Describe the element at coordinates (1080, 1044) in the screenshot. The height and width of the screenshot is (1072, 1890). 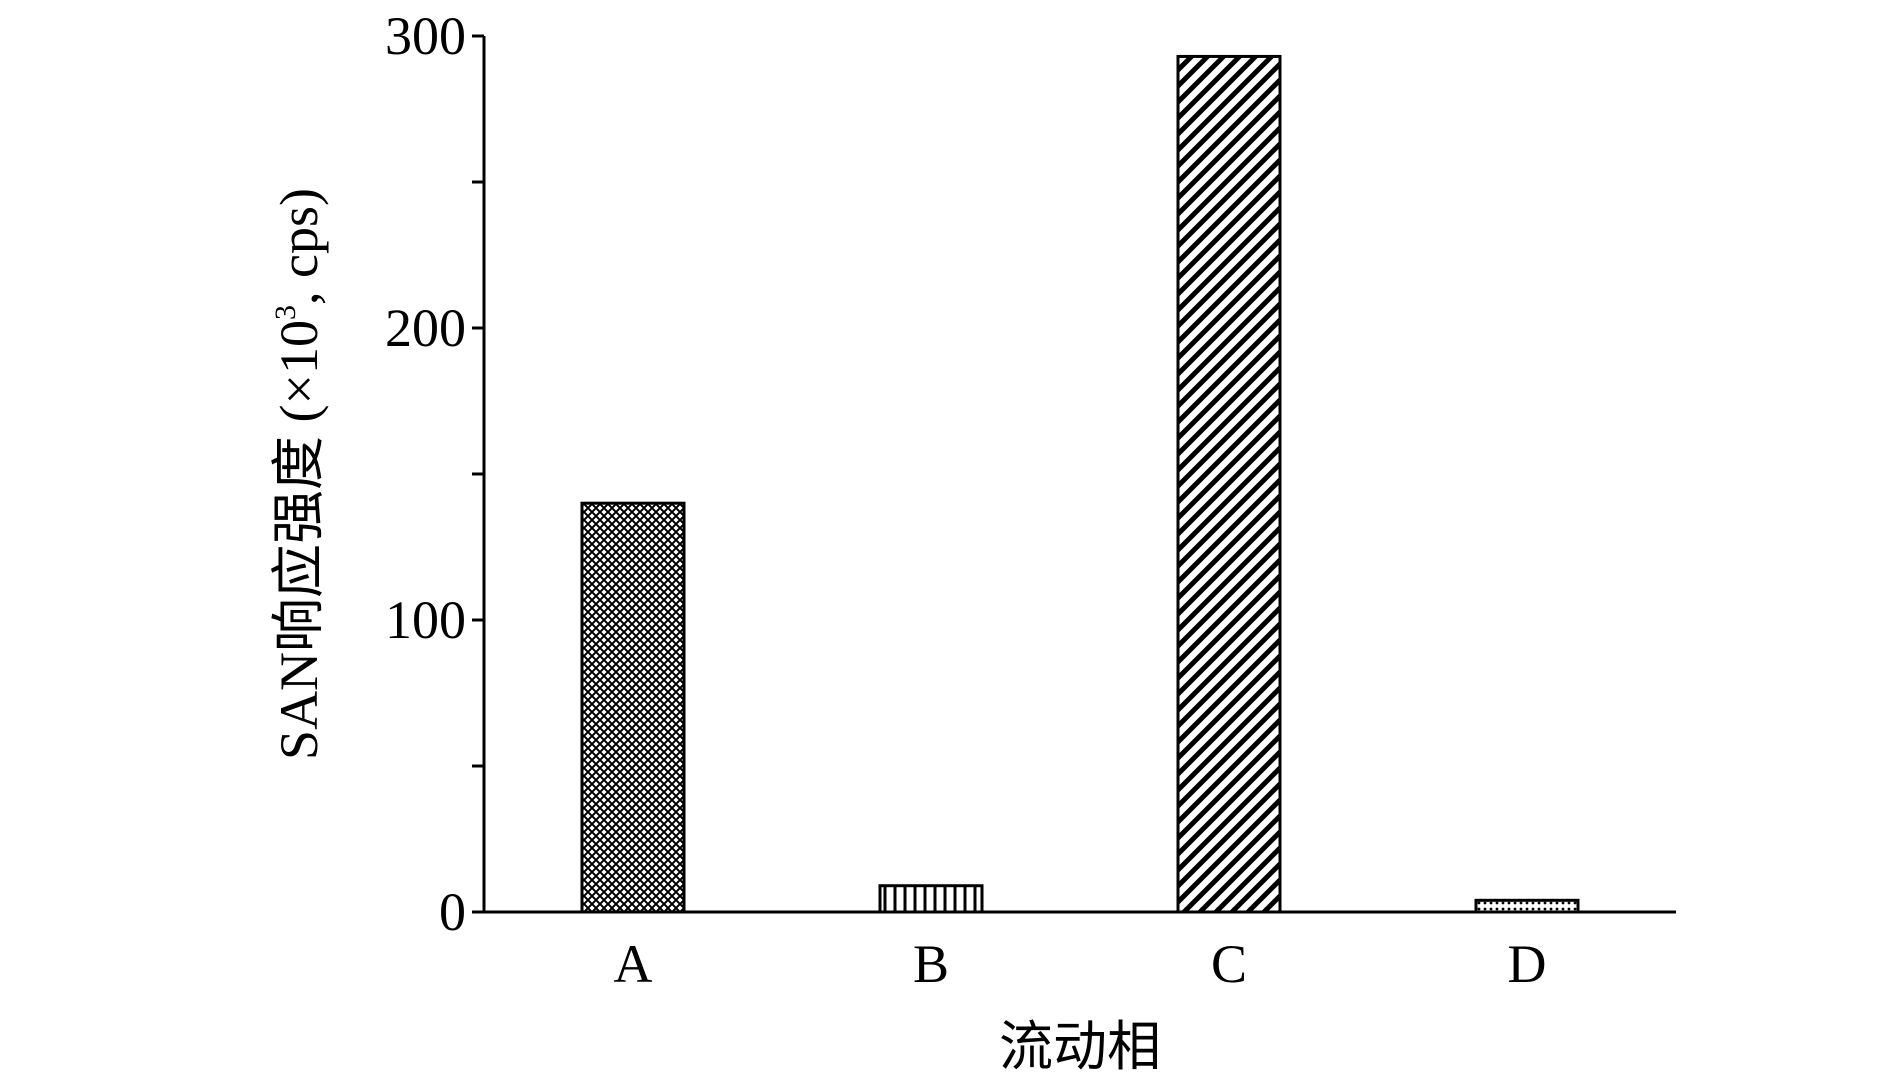
I see `x-axis-title: 流动相` at that location.